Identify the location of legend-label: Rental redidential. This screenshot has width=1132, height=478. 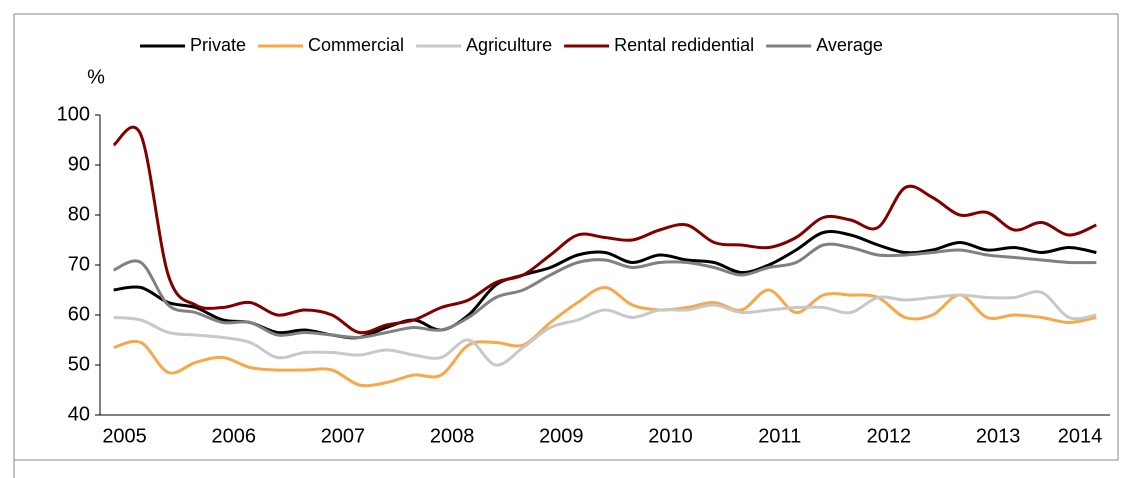
(684, 45).